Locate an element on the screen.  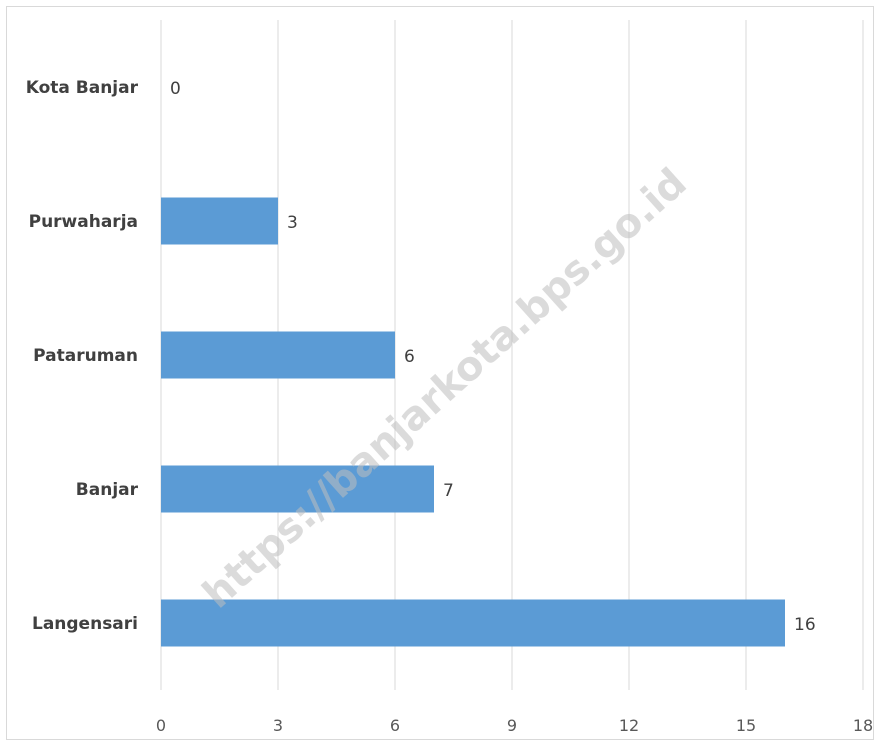
x-tick-label: 6 is located at coordinates (395, 725).